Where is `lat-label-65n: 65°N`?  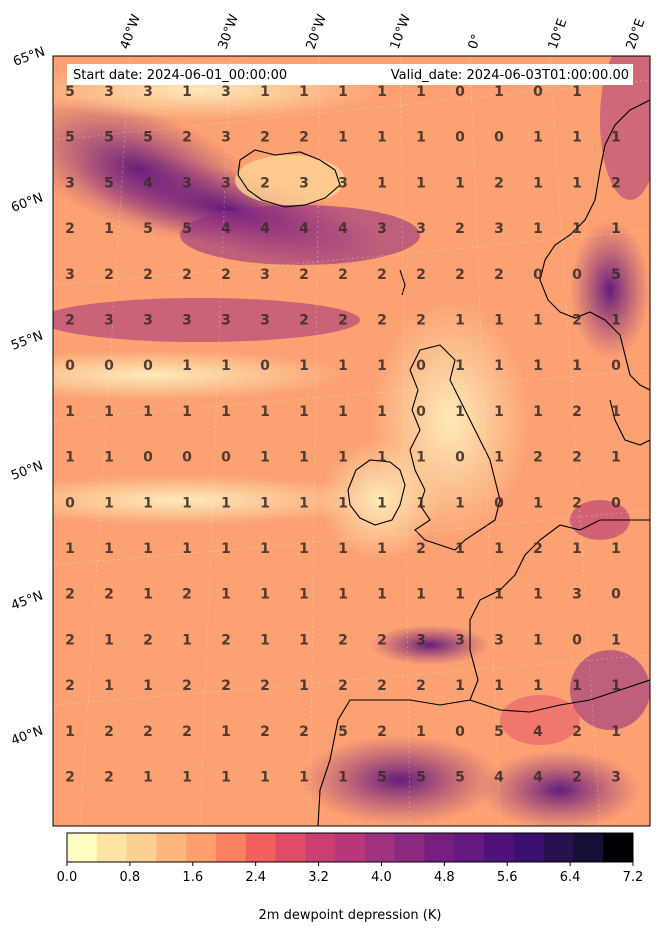
lat-label-65n: 65°N is located at coordinates (29, 56).